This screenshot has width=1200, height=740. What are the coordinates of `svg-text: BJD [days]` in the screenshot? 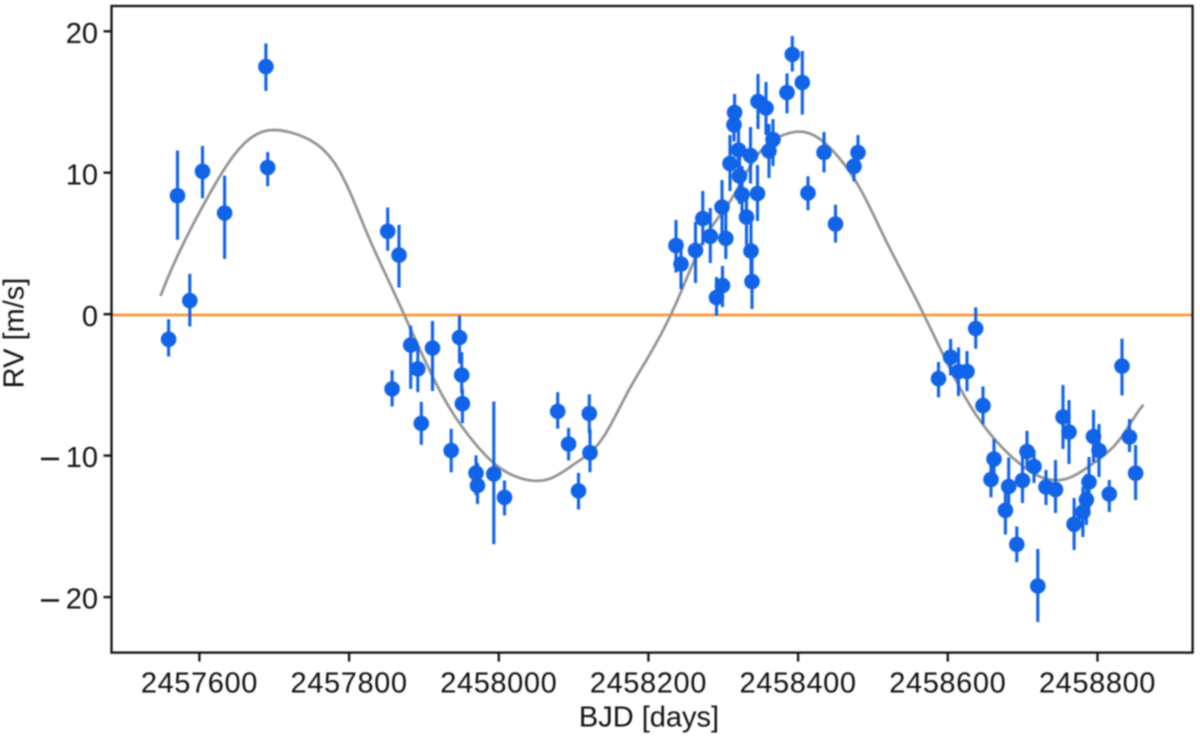 It's located at (649, 718).